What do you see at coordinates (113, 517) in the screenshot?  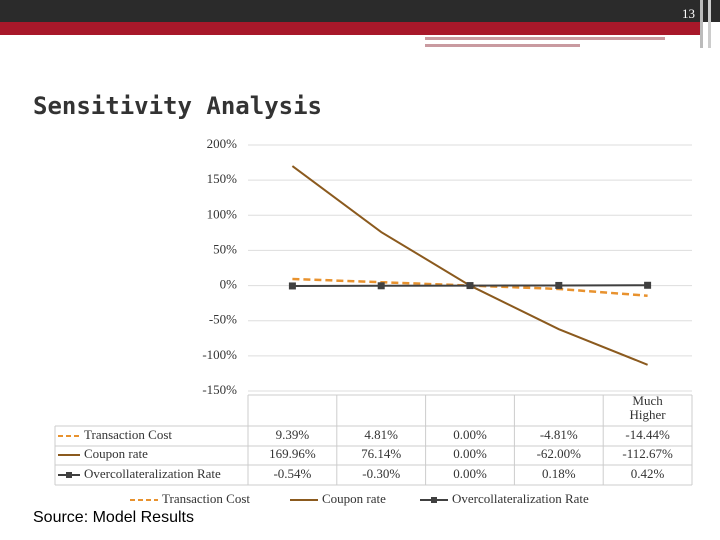 I see `source-note: Source: Model Results` at bounding box center [113, 517].